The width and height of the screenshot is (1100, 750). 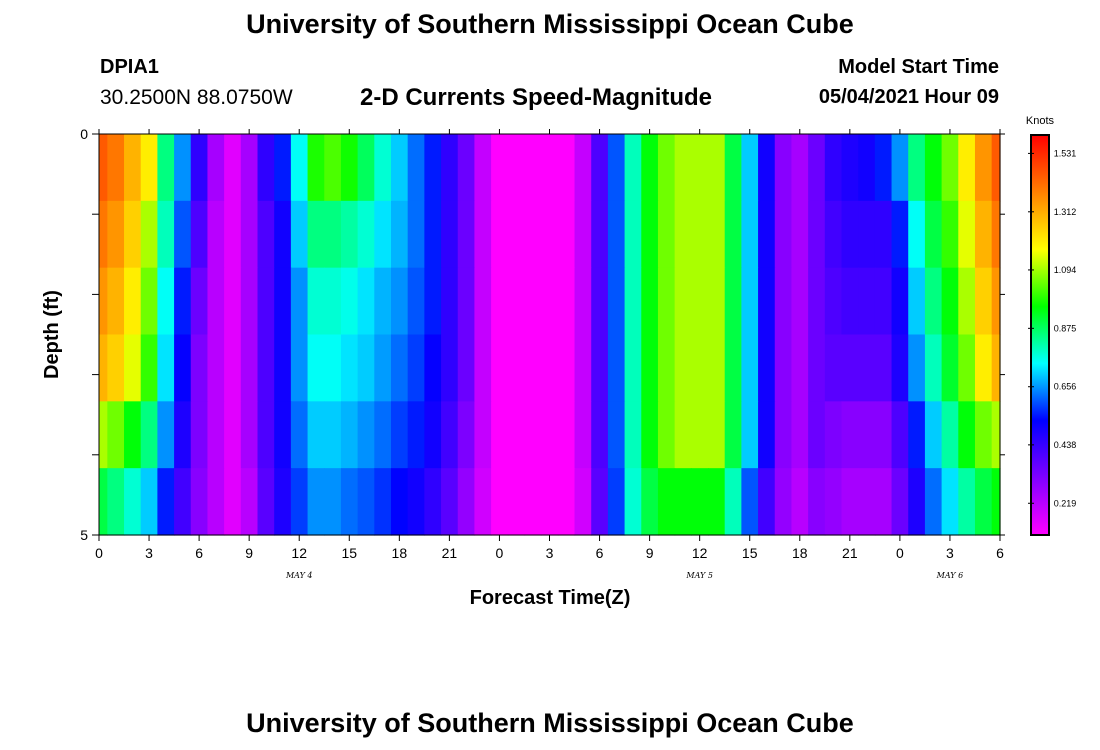 What do you see at coordinates (900, 553) in the screenshot?
I see `x-tick-label: 0` at bounding box center [900, 553].